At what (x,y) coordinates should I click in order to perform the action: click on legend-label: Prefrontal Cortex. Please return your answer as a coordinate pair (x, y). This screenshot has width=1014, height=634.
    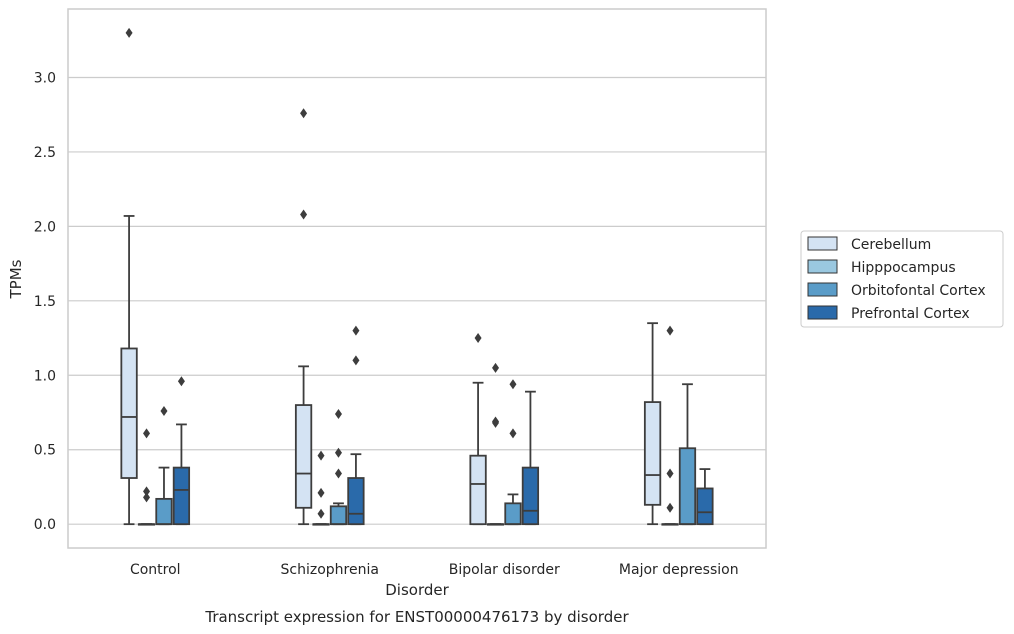
    Looking at the image, I should click on (910, 314).